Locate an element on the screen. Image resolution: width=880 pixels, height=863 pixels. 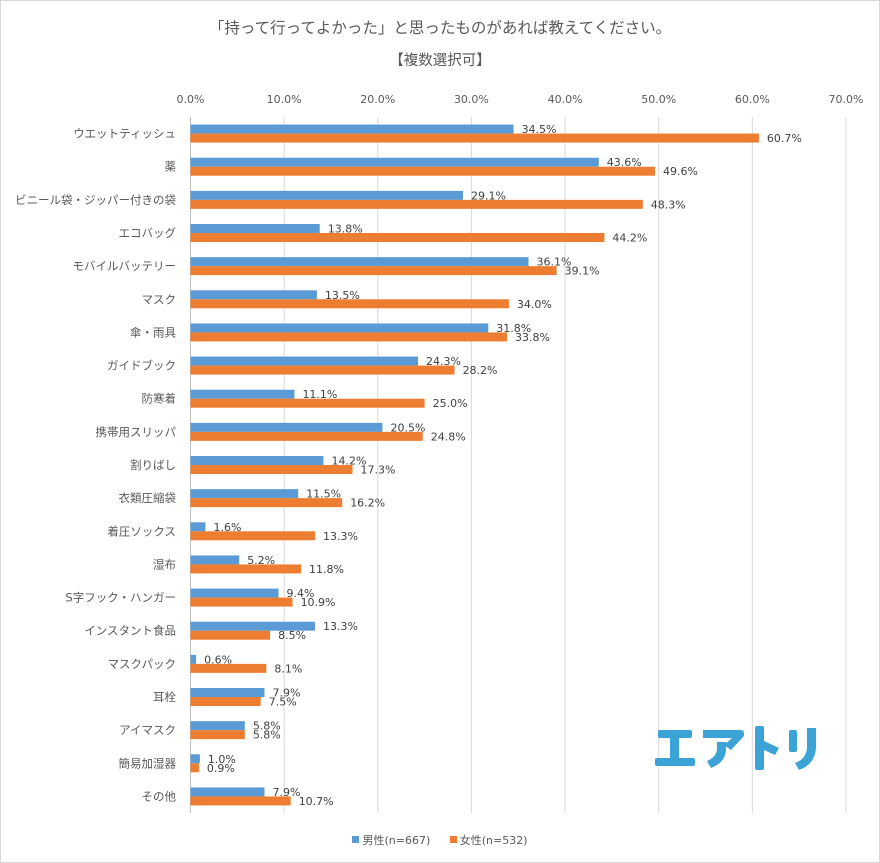
category-label: 衣類圧縮袋 is located at coordinates (148, 498).